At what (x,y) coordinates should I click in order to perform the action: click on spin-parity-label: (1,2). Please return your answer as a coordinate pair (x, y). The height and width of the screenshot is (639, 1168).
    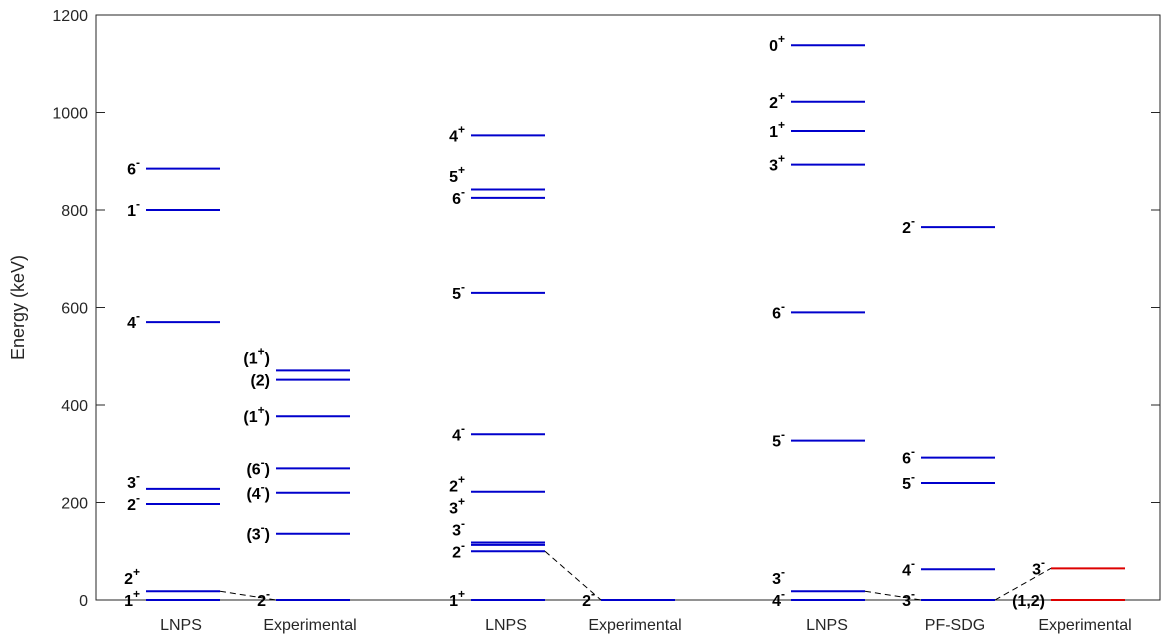
    Looking at the image, I should click on (1028, 601).